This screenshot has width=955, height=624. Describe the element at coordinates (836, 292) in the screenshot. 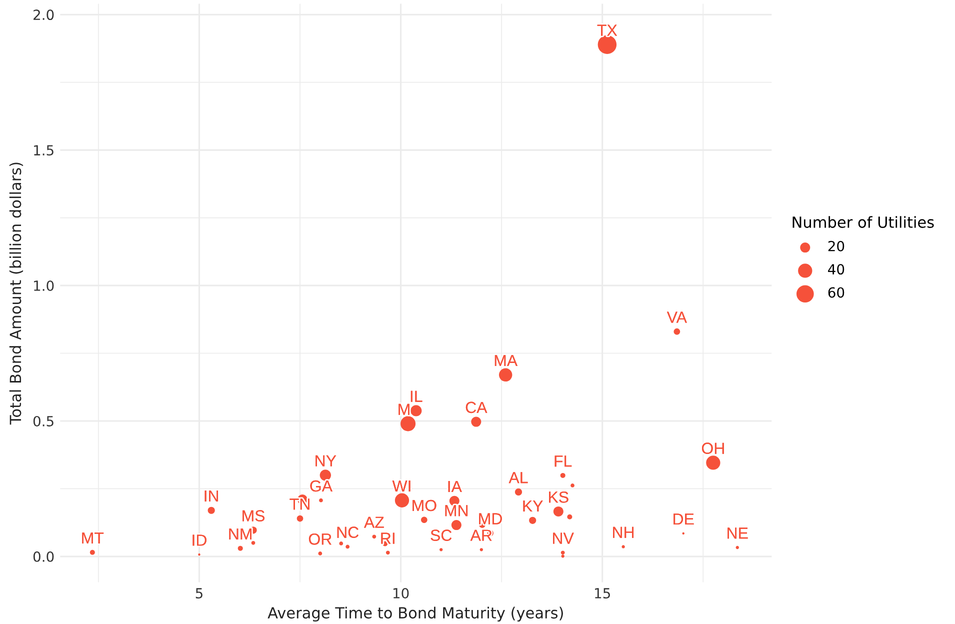

I see `legend-label: 60` at that location.